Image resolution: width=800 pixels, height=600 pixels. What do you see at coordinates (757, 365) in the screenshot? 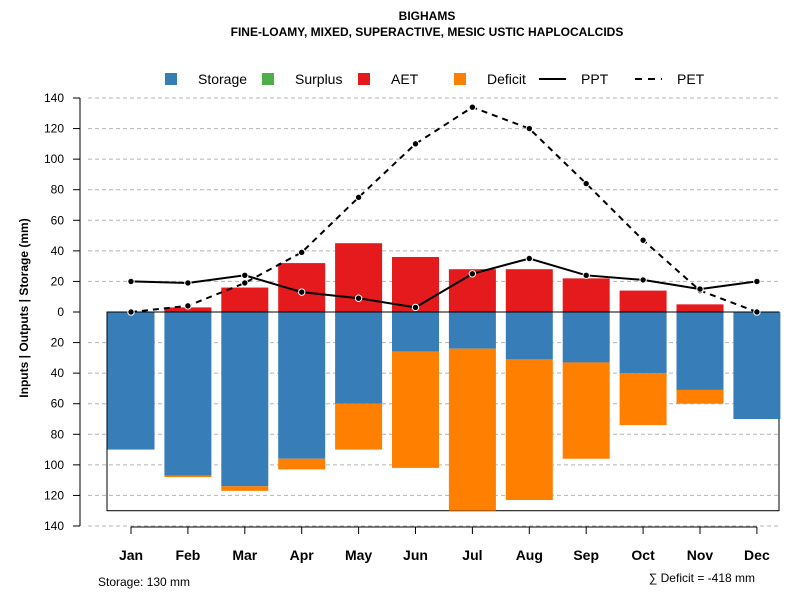
I see `storage-bar-dec` at bounding box center [757, 365].